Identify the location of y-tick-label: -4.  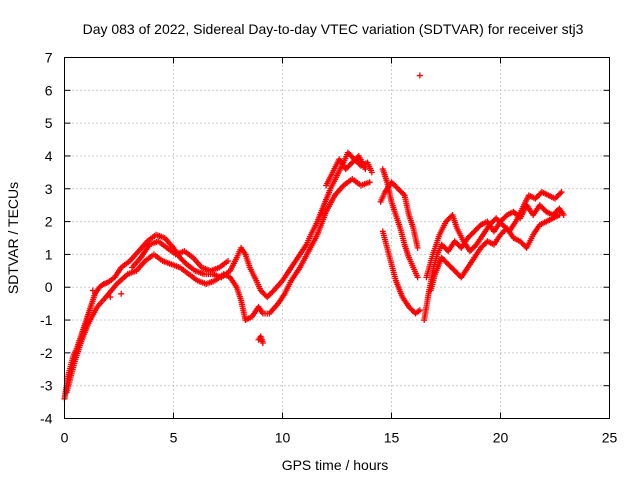
(46, 419).